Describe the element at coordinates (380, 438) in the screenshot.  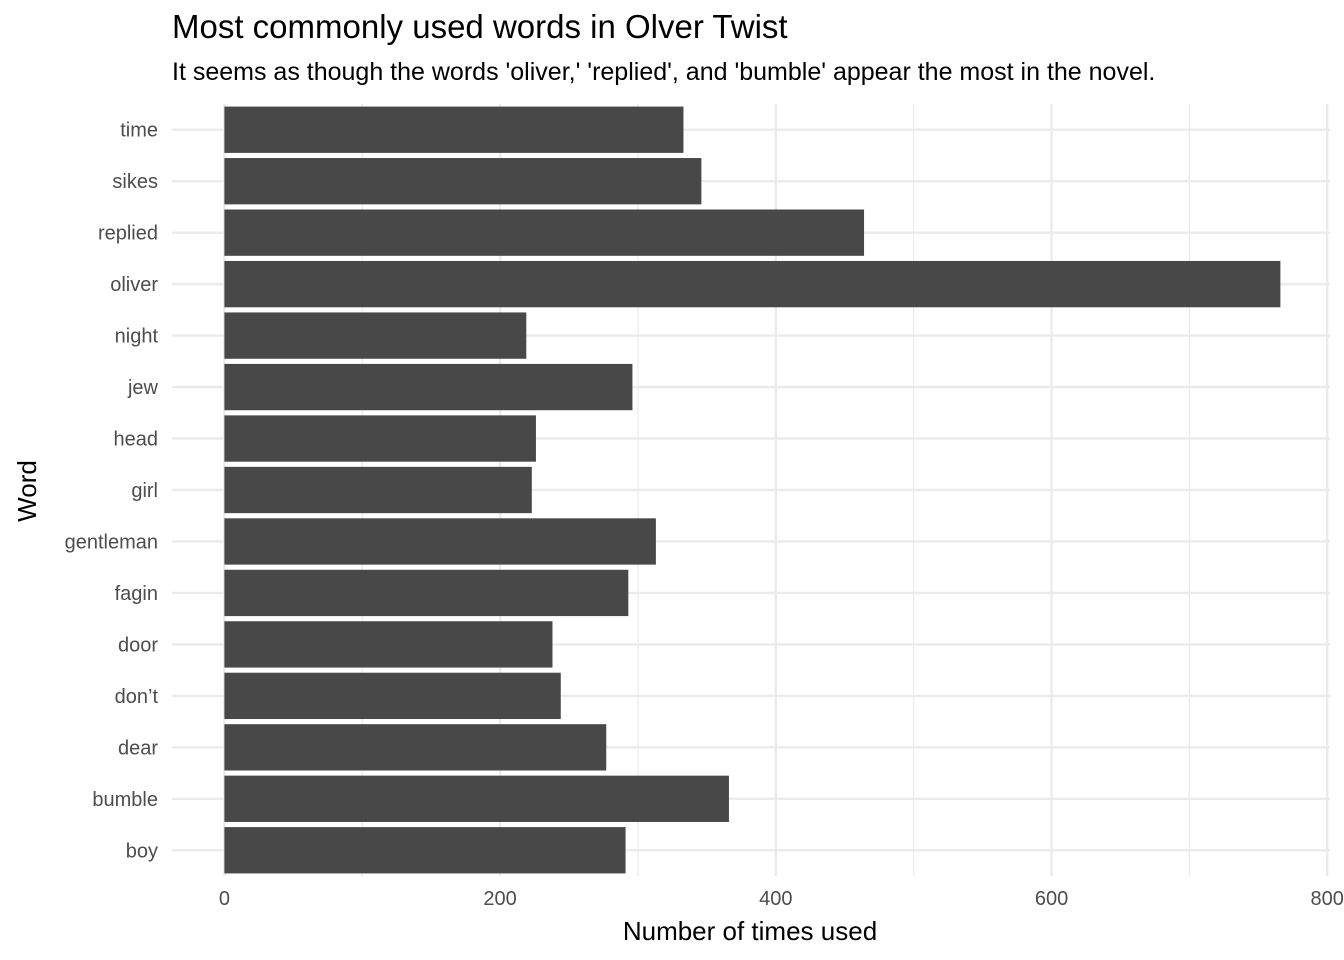
I see `bar-head` at that location.